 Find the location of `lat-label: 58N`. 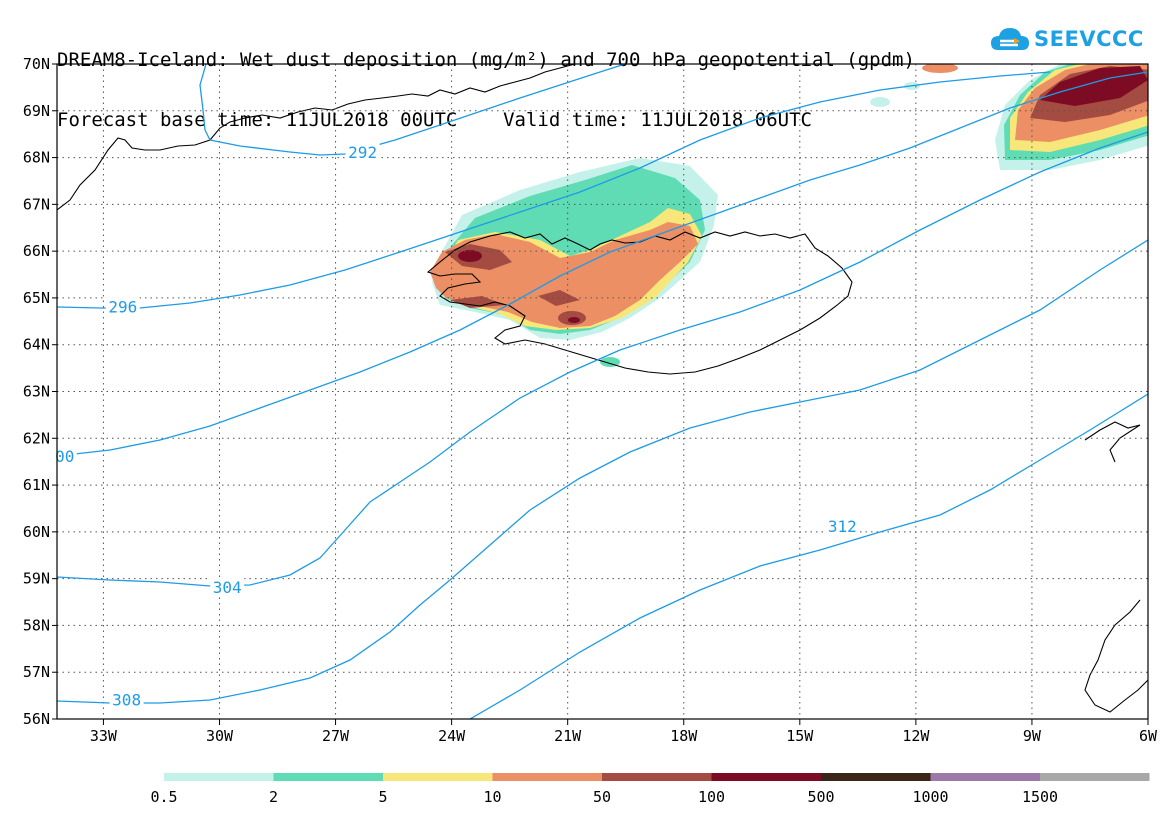

lat-label: 58N is located at coordinates (36, 625).